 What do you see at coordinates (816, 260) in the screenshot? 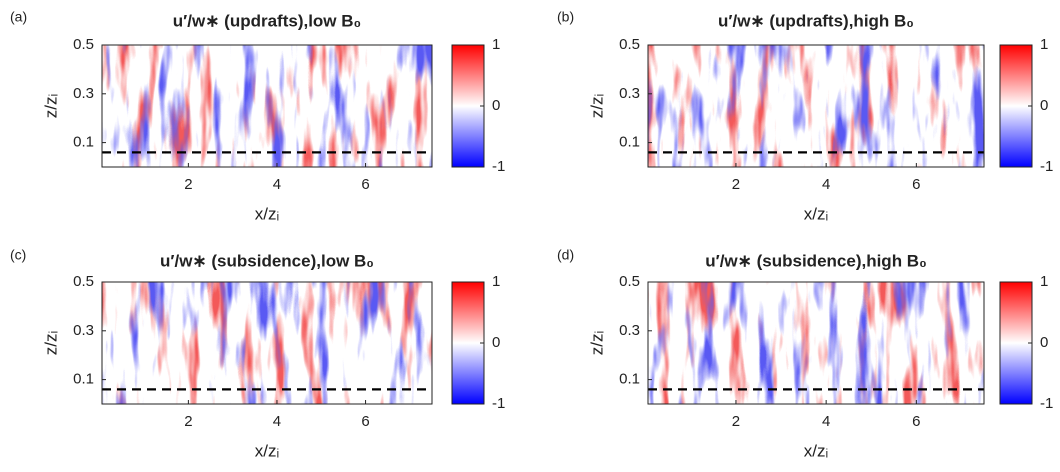
I see `panel-title: u′/w∗ (subsidence),high B₀` at bounding box center [816, 260].